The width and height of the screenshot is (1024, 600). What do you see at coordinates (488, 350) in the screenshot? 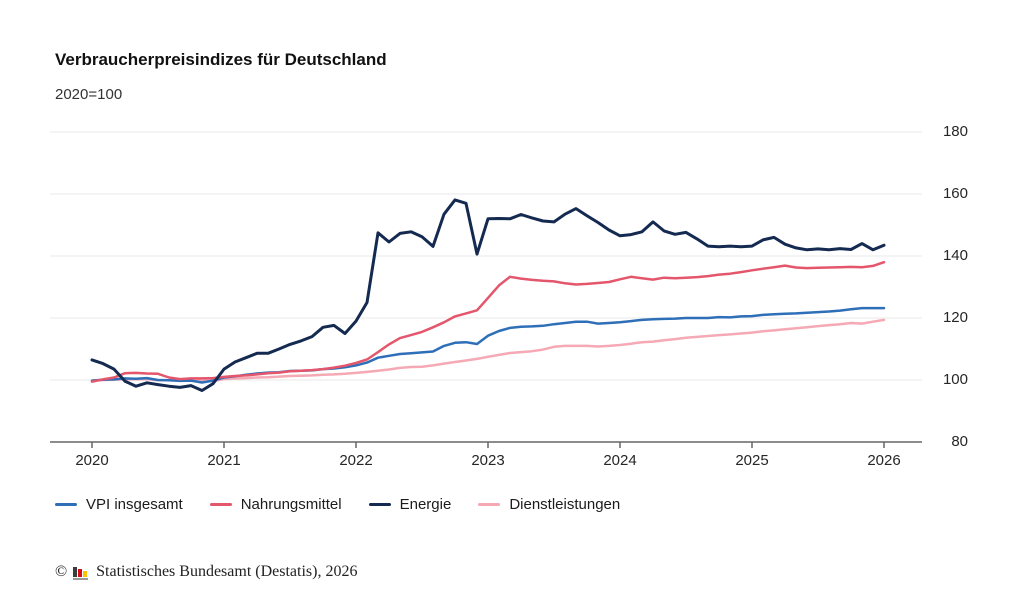
I see `series-line-dienstleistungen` at bounding box center [488, 350].